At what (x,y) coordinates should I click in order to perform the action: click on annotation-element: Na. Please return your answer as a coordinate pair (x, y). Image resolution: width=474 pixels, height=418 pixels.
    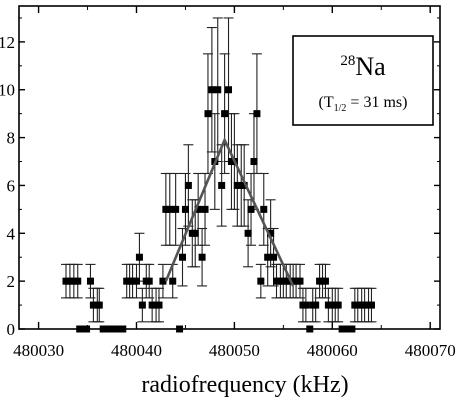
    Looking at the image, I should click on (370, 66).